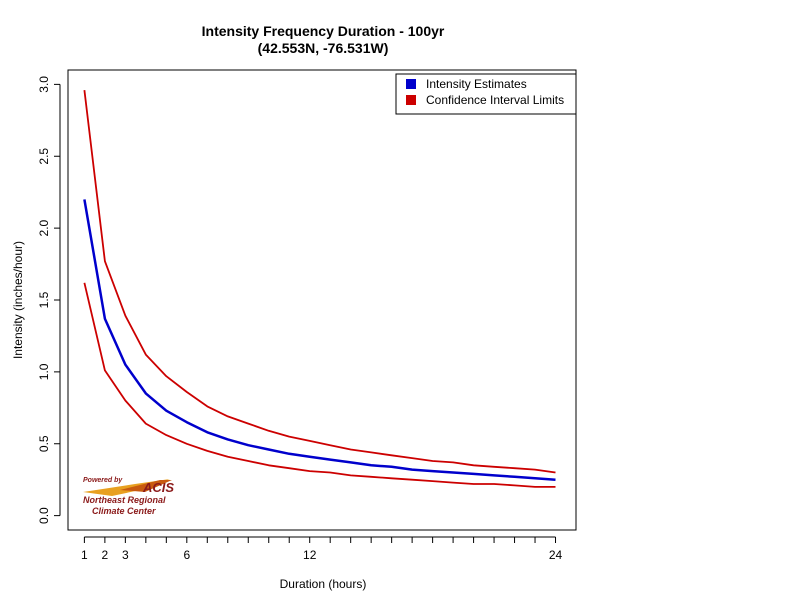 This screenshot has width=810, height=608. I want to click on y-axis: 0.0 0.5 1.0 1.5 2.0 2.5 3.0, so click(49, 300).